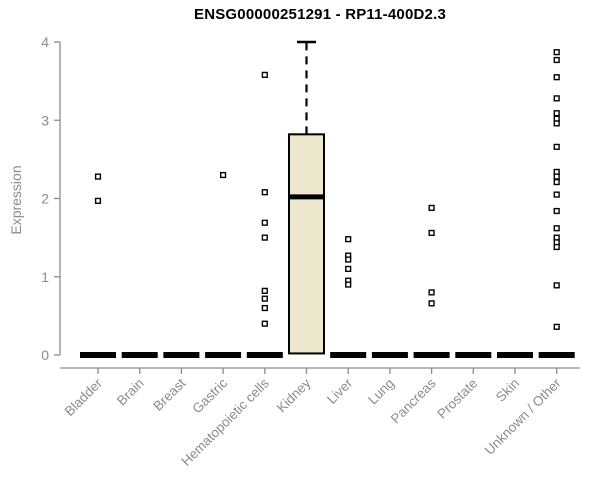  I want to click on y-tick-label-1: 1, so click(45, 277).